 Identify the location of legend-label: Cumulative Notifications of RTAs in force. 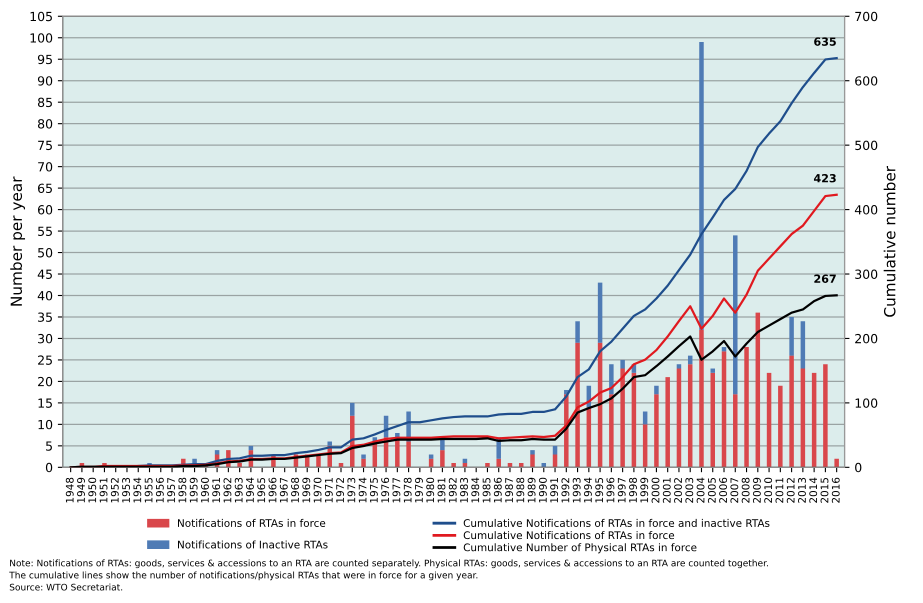
(569, 535).